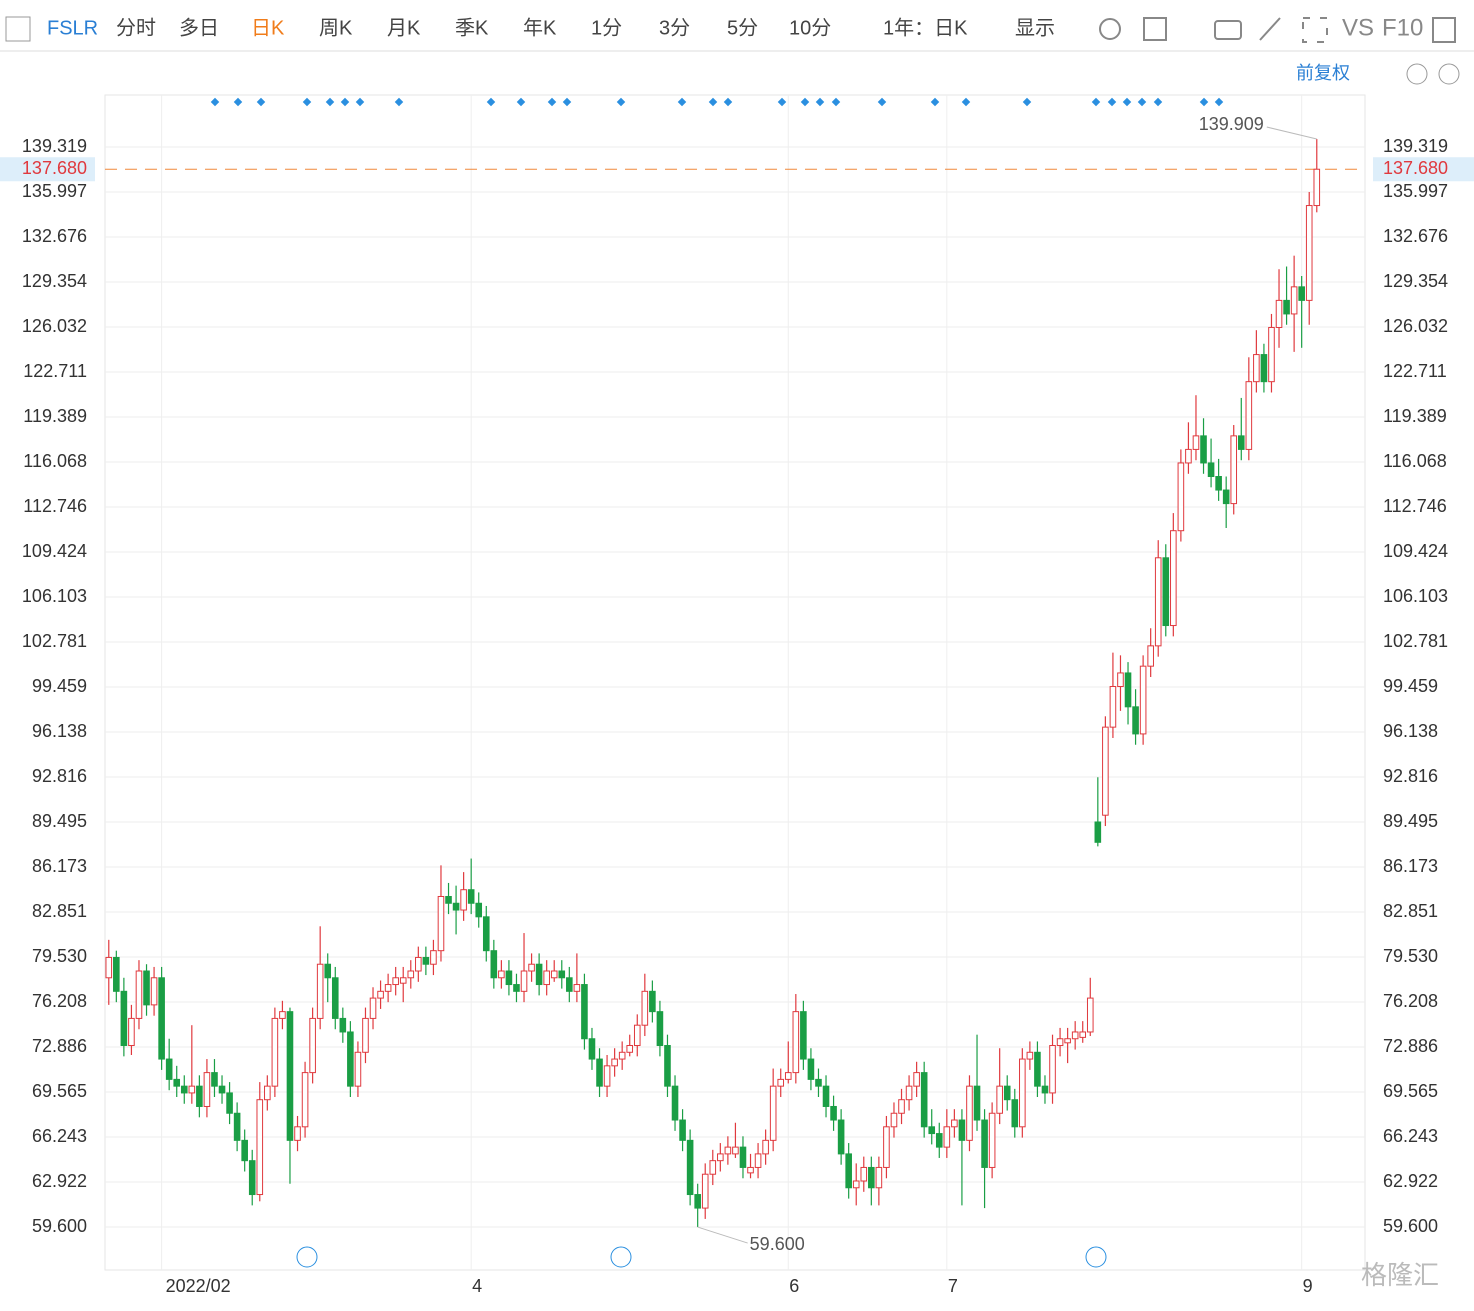 The image size is (1474, 1311). Describe the element at coordinates (1415, 641) in the screenshot. I see `y-tick-label-right: 102.781` at that location.